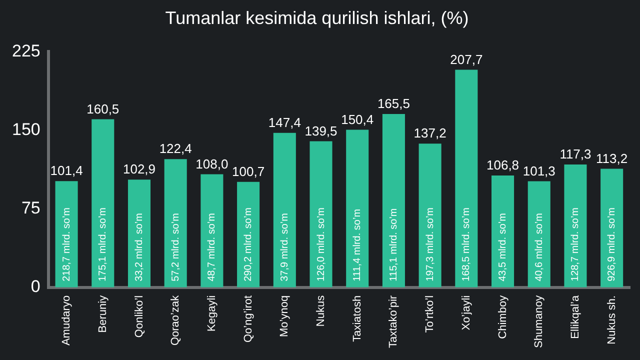  I want to click on x-tick-label: Nukus, so click(321, 310).